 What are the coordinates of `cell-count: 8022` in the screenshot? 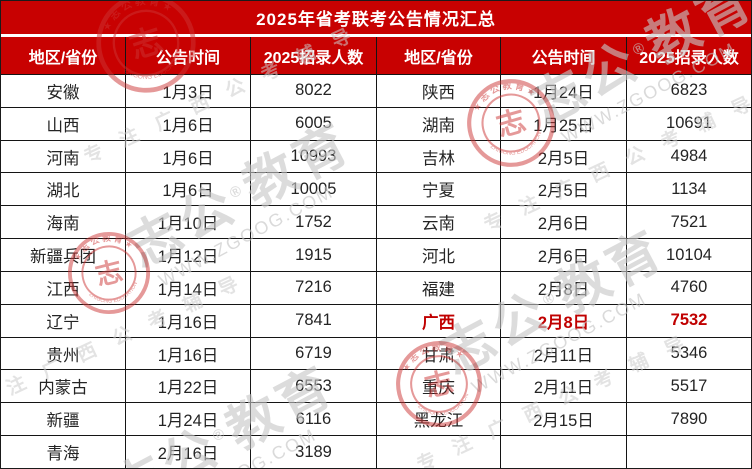 It's located at (314, 91).